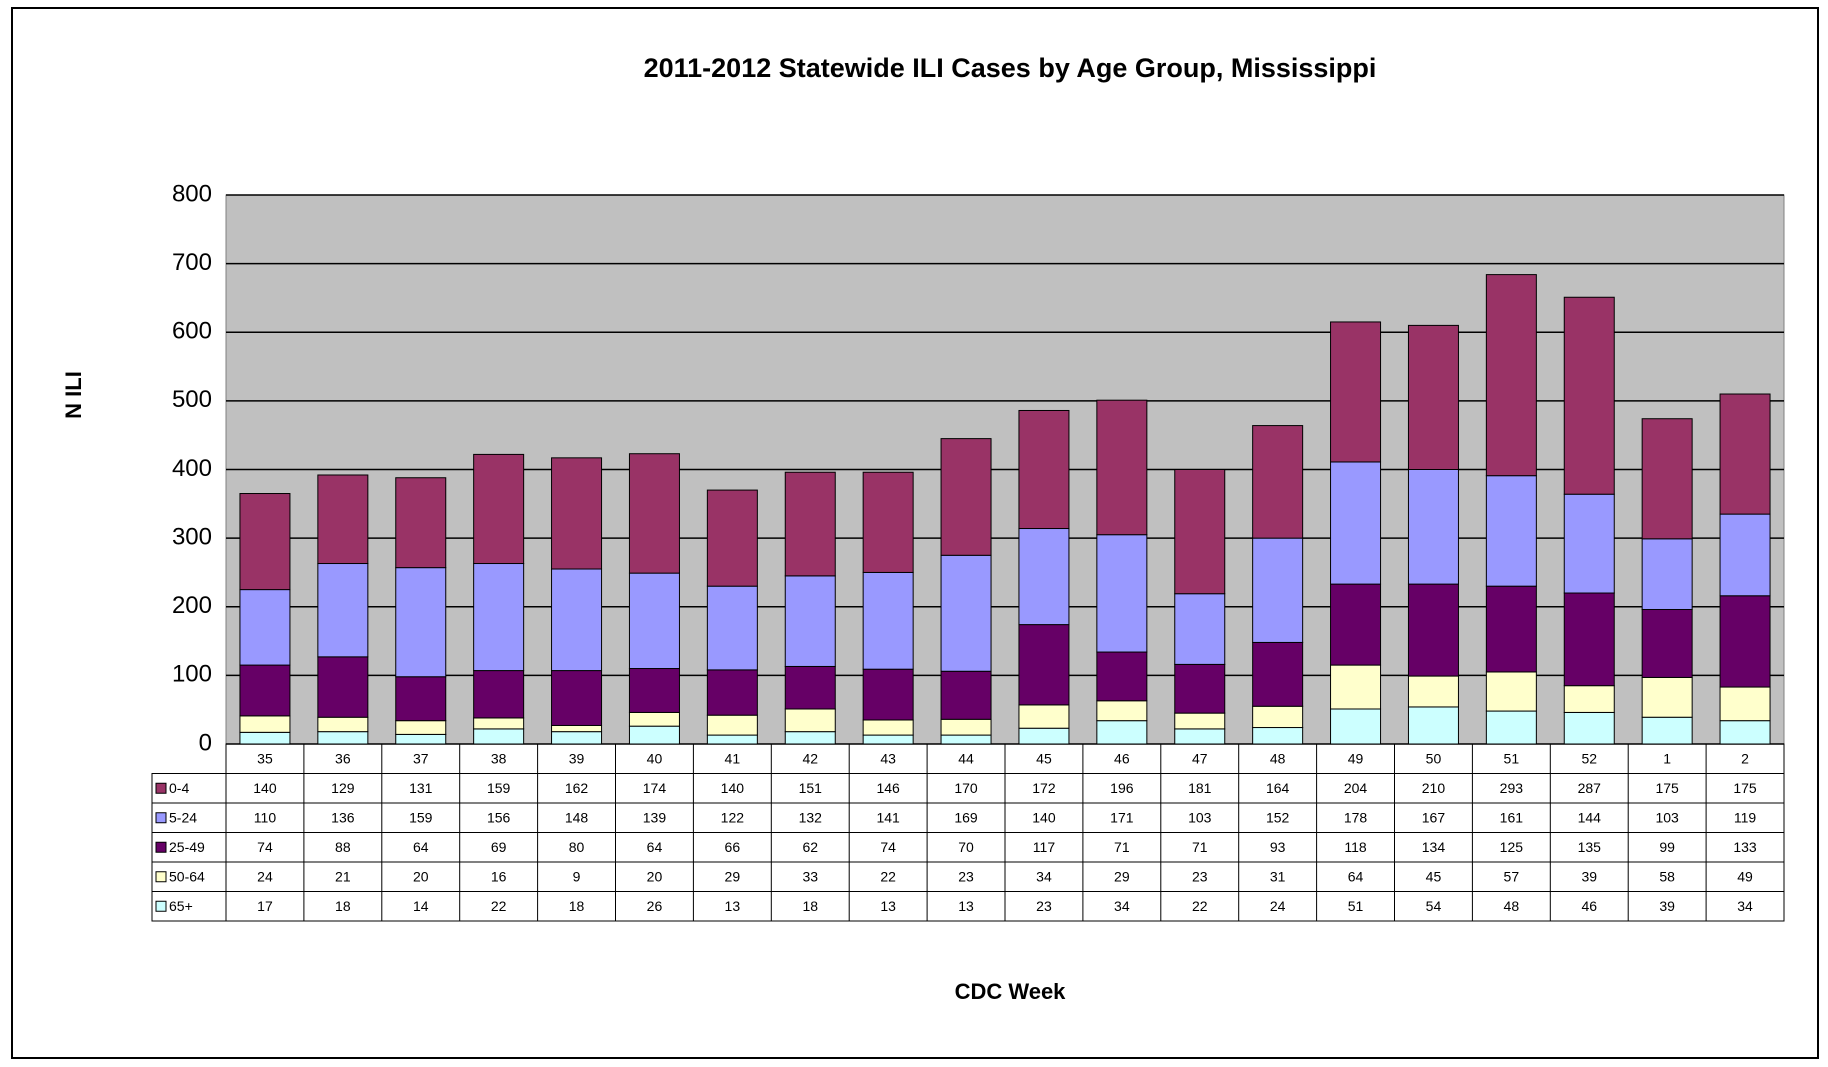  What do you see at coordinates (888, 758) in the screenshot?
I see `x-tick-label: 43` at bounding box center [888, 758].